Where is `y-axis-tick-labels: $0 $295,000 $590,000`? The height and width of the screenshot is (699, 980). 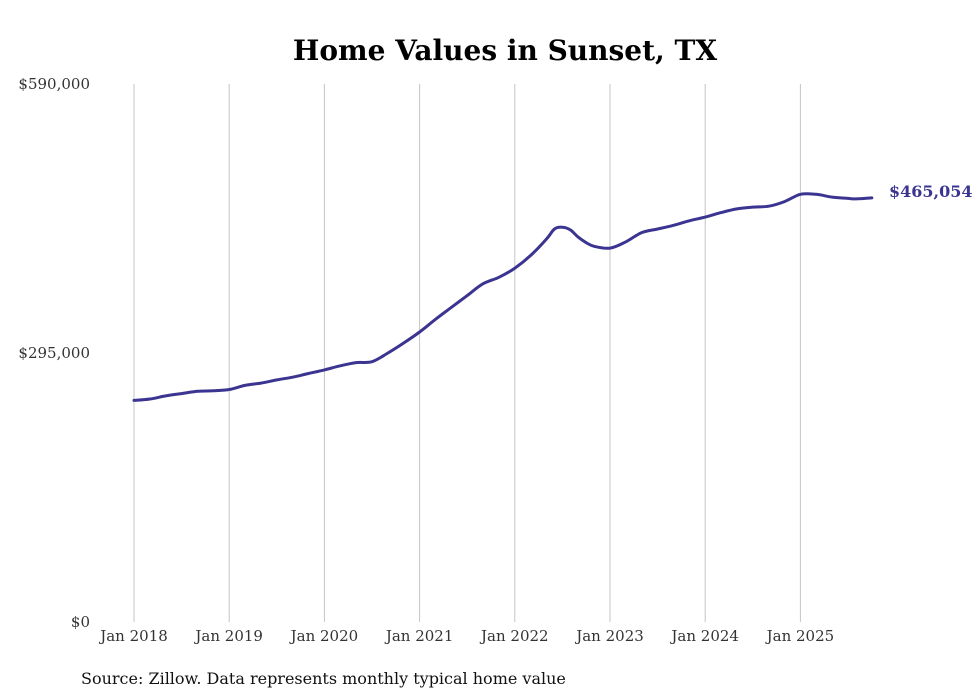
y-axis-tick-labels: $0 $295,000 $590,000 is located at coordinates (54, 353).